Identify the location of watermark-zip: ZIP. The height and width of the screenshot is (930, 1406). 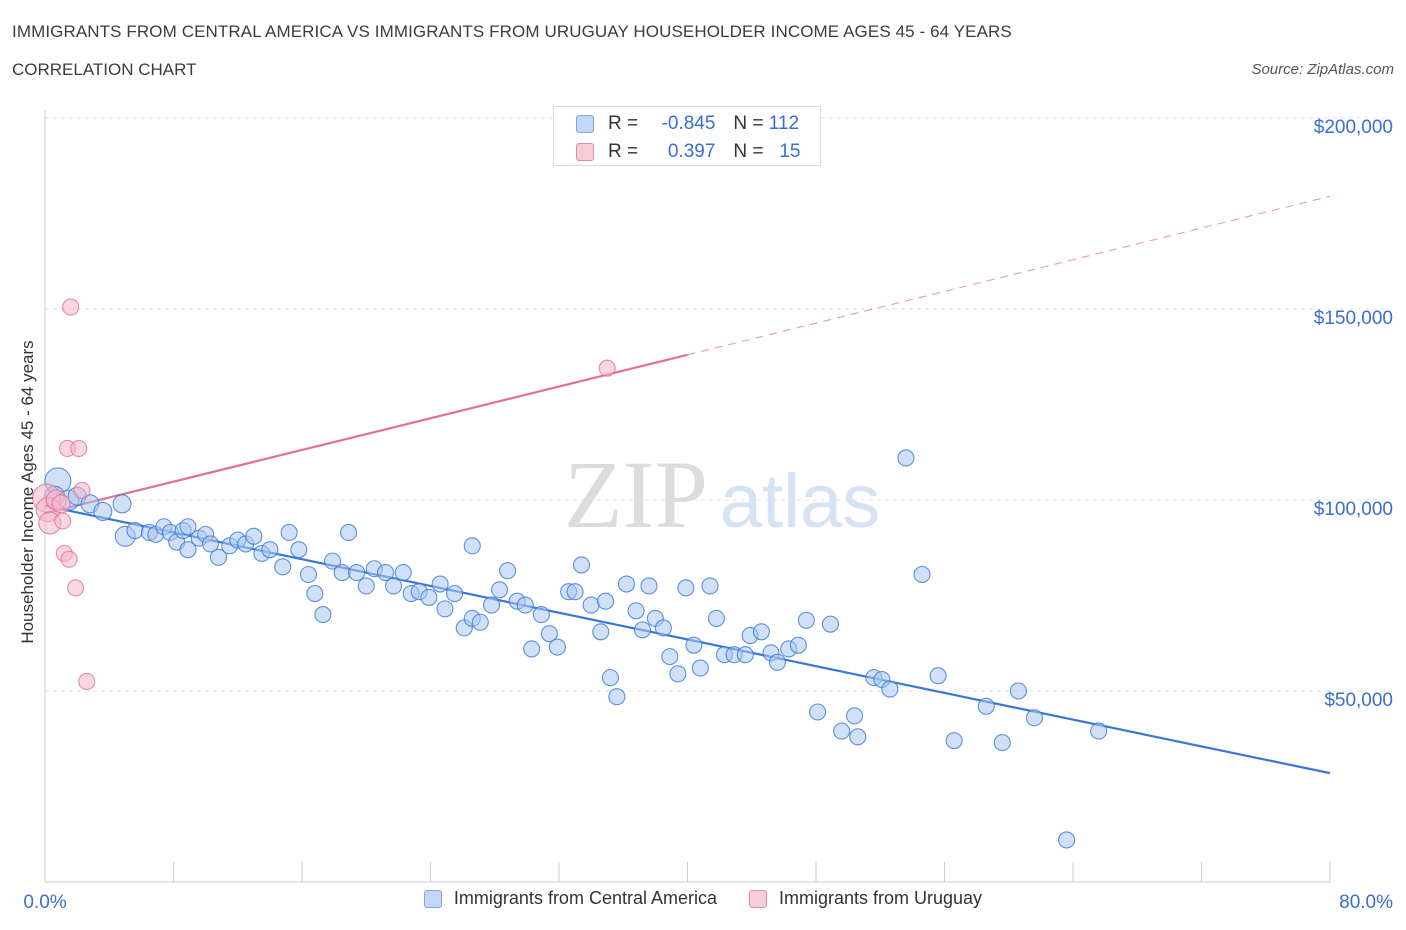
(636, 494).